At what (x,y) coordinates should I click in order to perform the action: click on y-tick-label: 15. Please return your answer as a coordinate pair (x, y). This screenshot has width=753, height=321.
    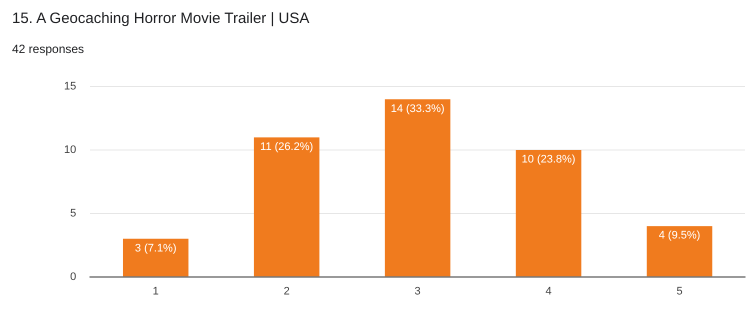
    Looking at the image, I should click on (70, 86).